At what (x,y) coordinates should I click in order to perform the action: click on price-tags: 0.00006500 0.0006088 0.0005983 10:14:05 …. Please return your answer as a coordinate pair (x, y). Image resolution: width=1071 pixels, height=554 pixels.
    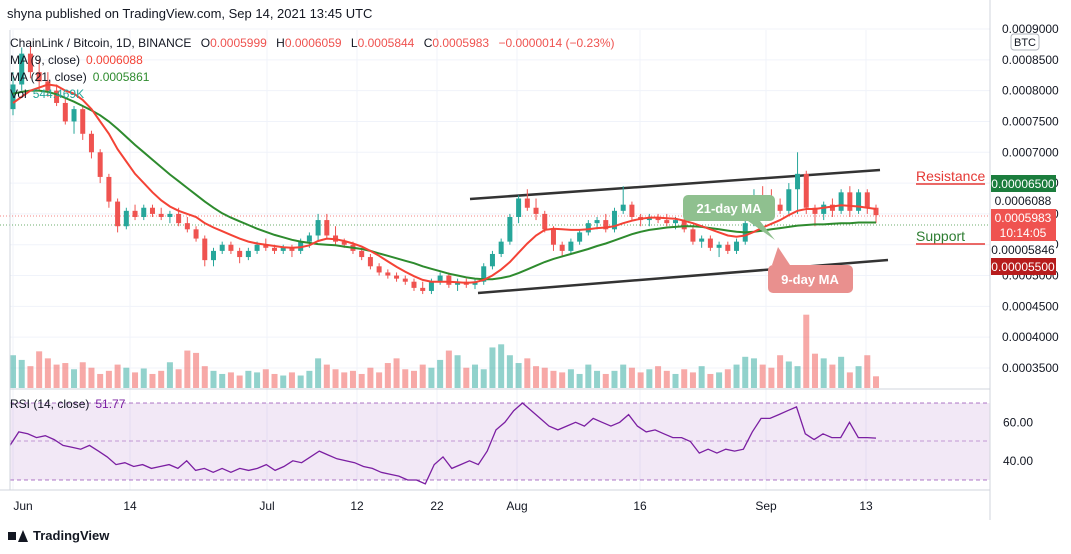
    Looking at the image, I should click on (1023, 225).